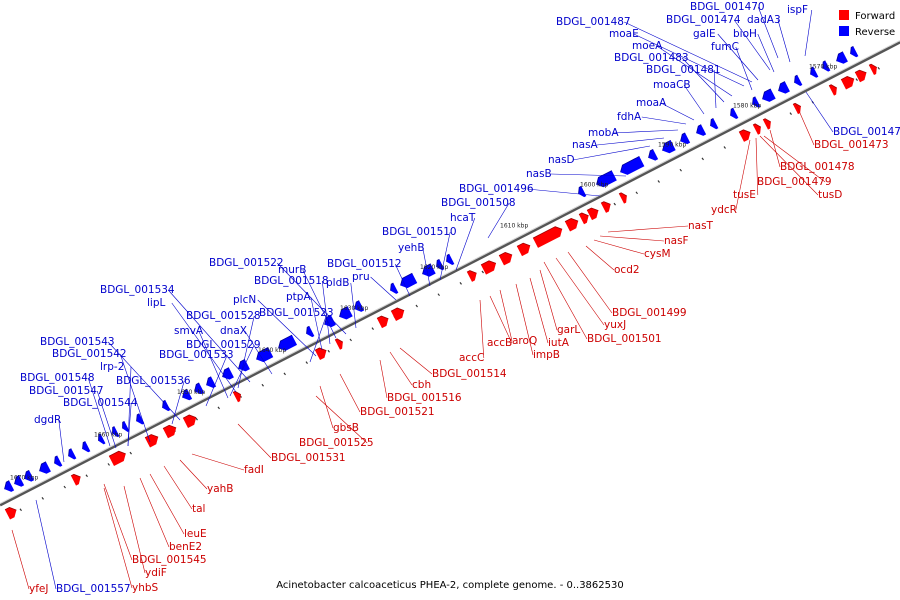  Describe the element at coordinates (844, 31) in the screenshot. I see `legend-reverse-swatch` at that location.